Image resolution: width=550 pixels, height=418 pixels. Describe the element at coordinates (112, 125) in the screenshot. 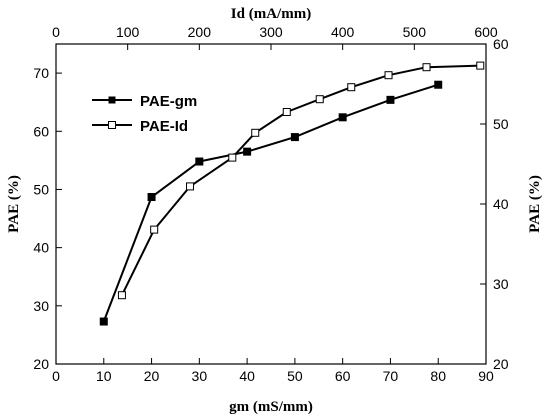

I see `legend-marker-pae-id` at that location.